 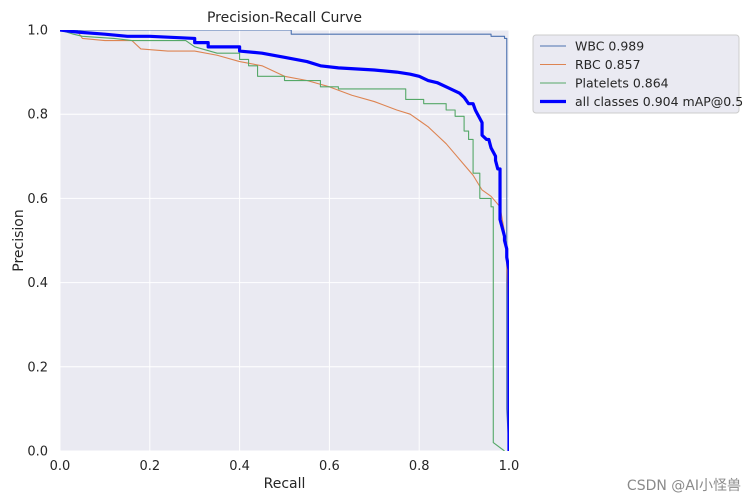 I want to click on y-axis-label: Precision, so click(x=19, y=240).